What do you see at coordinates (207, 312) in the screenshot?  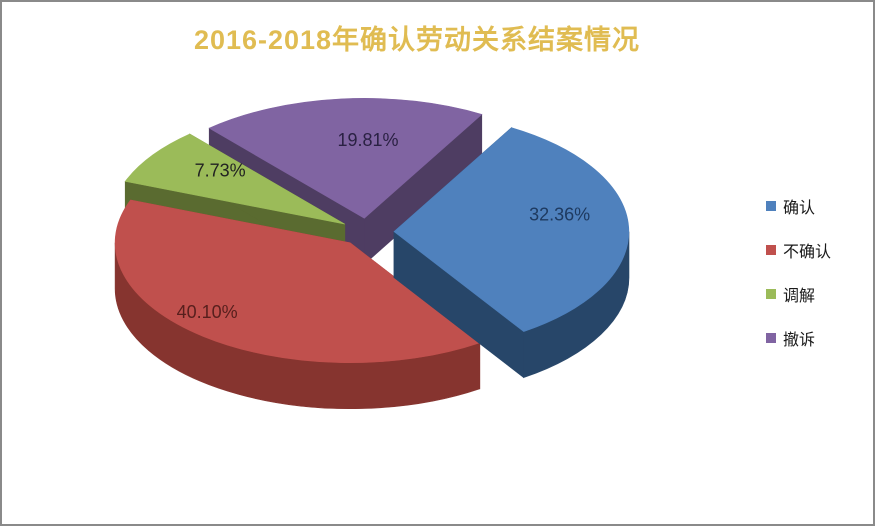 I see `slice-label: 40.10%` at bounding box center [207, 312].